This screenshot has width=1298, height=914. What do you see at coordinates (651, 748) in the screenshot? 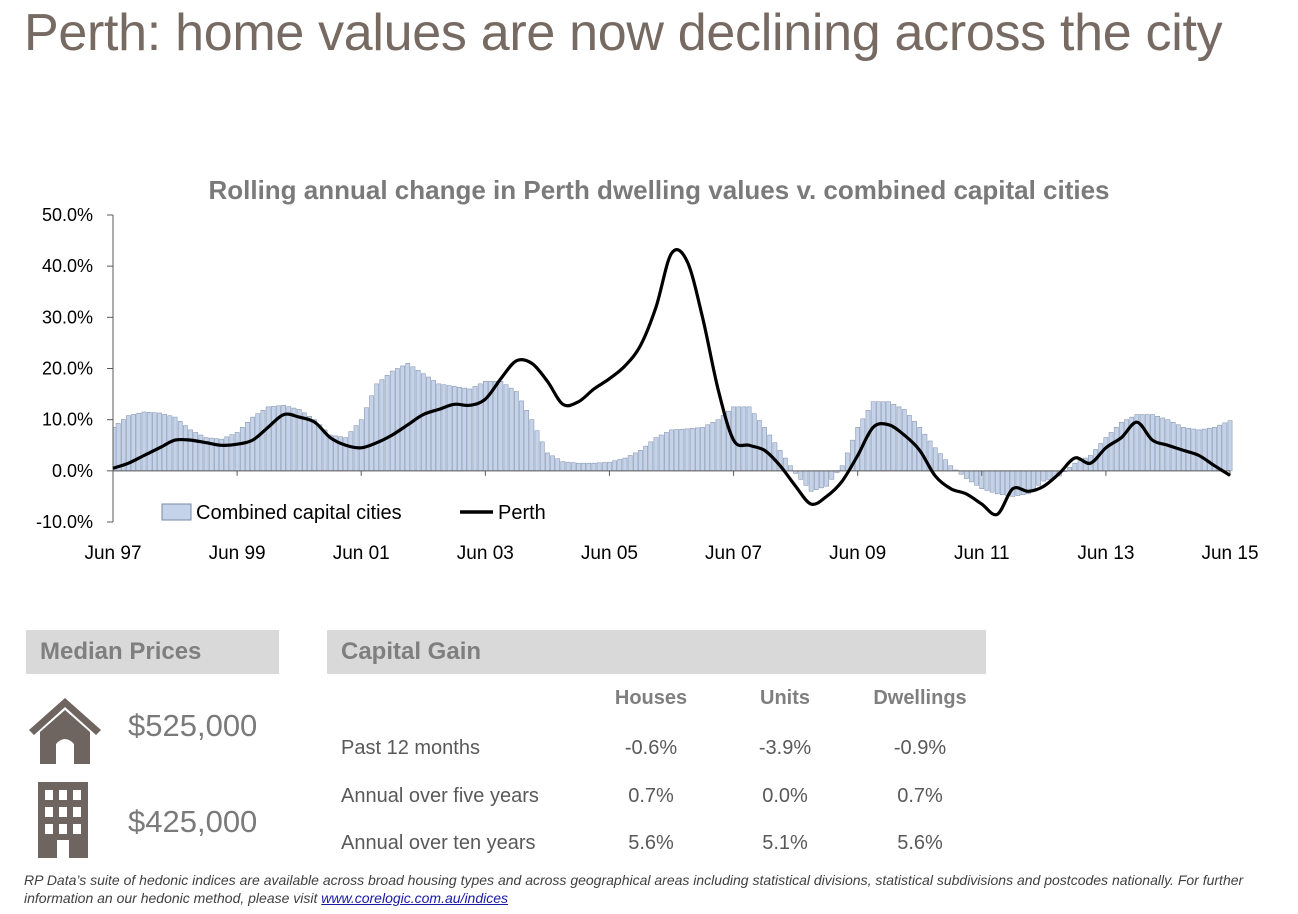
I see `cell-houses-12m: -0.6%` at bounding box center [651, 748].